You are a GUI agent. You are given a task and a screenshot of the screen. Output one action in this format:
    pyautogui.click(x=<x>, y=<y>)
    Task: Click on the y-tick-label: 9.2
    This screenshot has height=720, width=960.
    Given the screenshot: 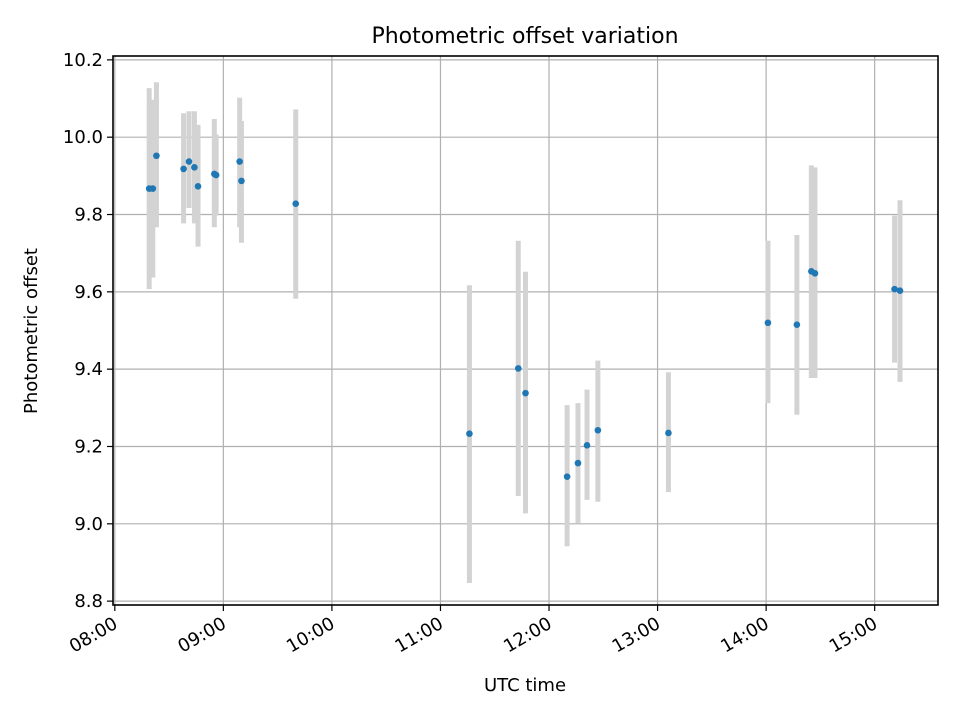 What is the action you would take?
    pyautogui.click(x=88, y=446)
    